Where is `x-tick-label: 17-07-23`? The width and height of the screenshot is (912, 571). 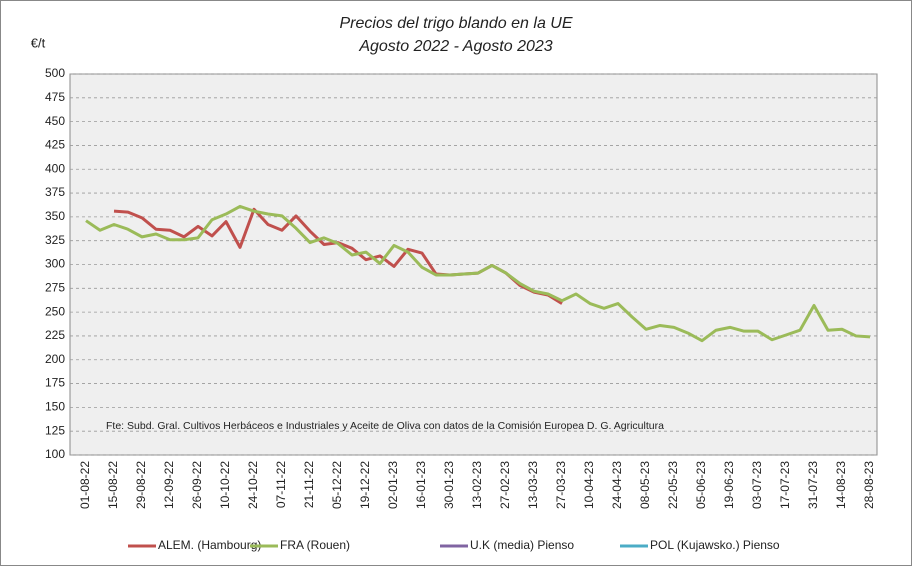 x-tick-label: 17-07-23 is located at coordinates (785, 485).